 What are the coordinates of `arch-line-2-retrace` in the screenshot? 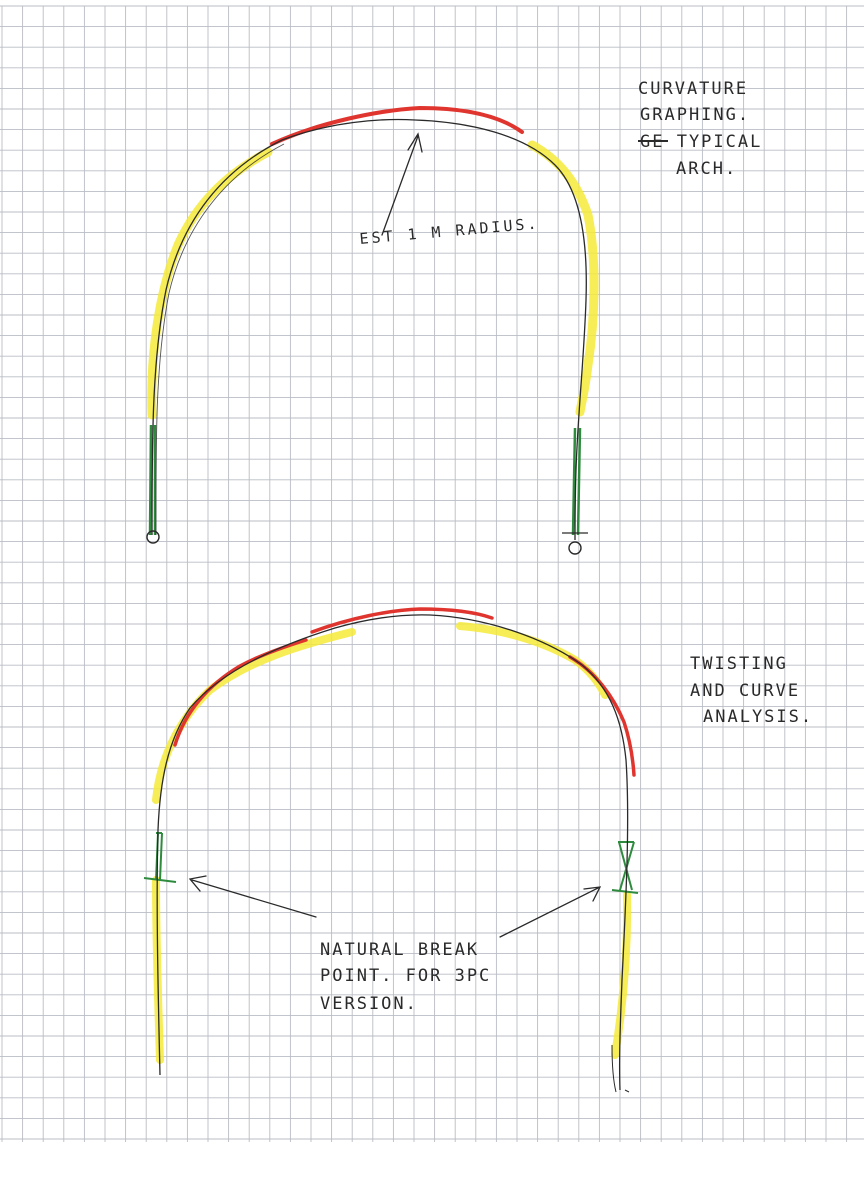 It's located at (620, 1068).